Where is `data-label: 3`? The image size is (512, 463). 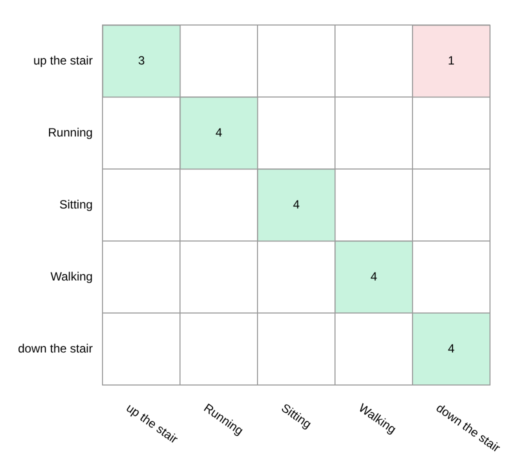
data-label: 3 is located at coordinates (142, 60).